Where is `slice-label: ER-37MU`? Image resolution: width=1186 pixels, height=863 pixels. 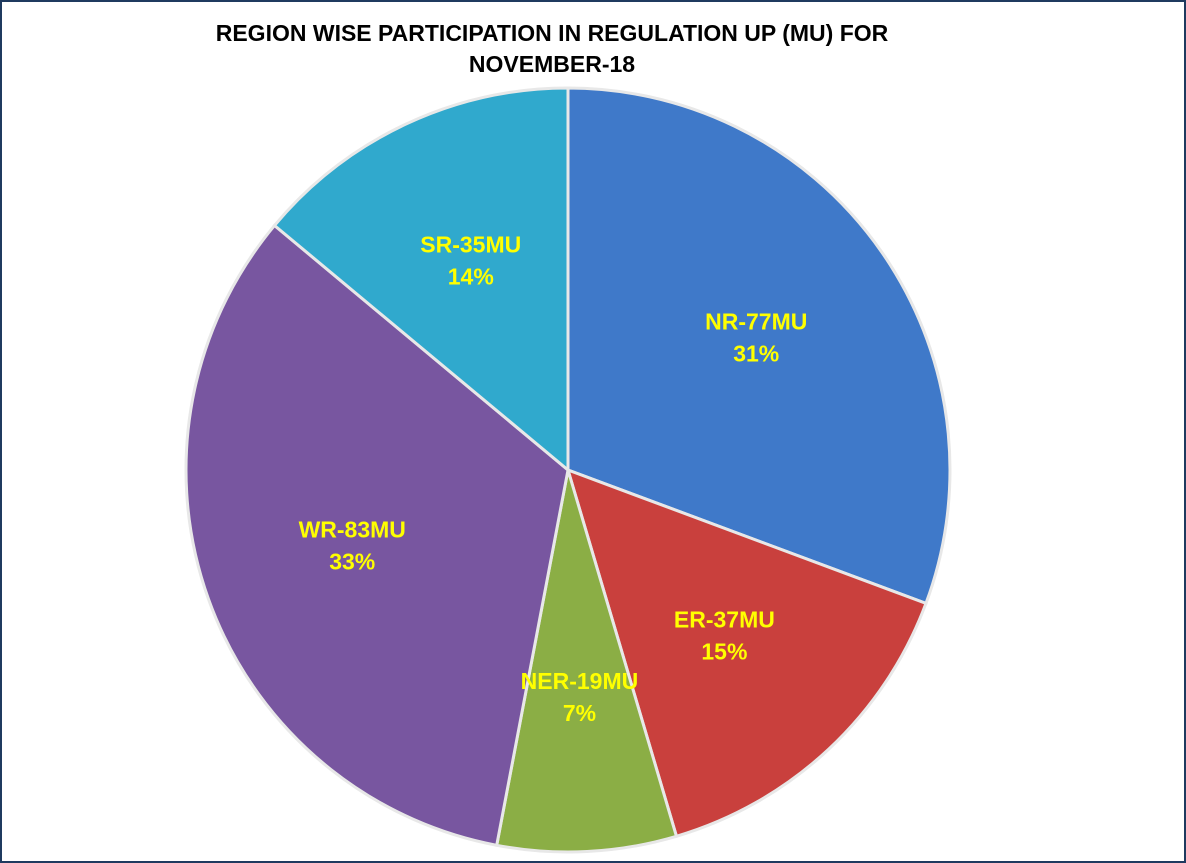 slice-label: ER-37MU is located at coordinates (724, 620).